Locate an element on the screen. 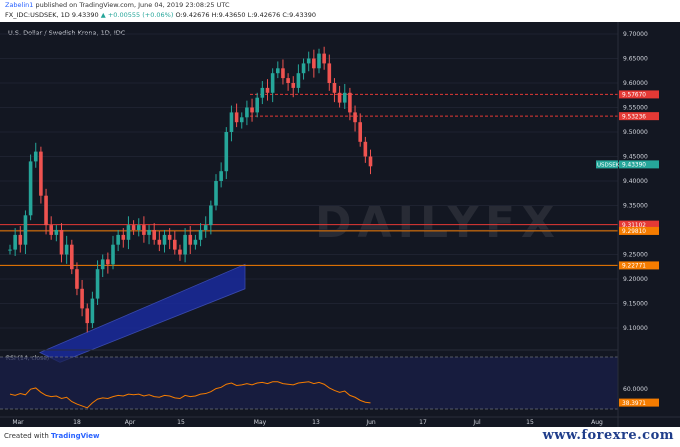 The image size is (680, 447). symbol-tag-label: USDSEK is located at coordinates (608, 166).